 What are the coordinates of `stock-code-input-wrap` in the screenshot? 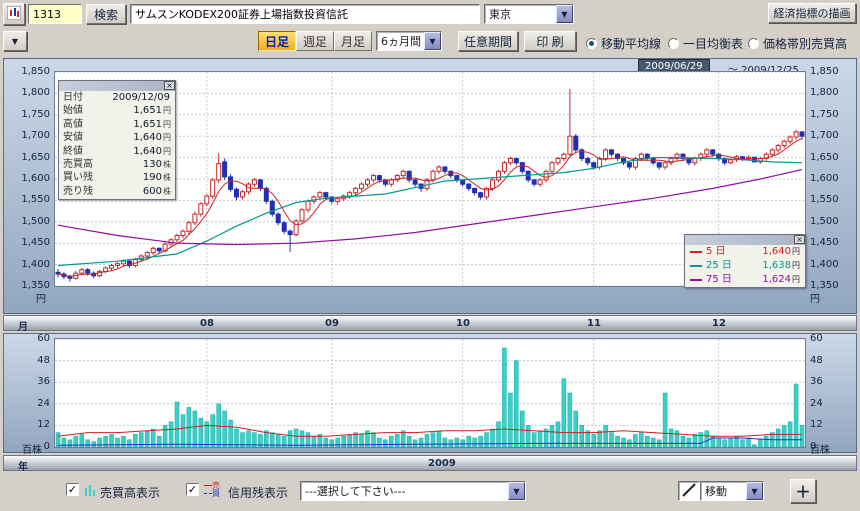 It's located at (55, 14).